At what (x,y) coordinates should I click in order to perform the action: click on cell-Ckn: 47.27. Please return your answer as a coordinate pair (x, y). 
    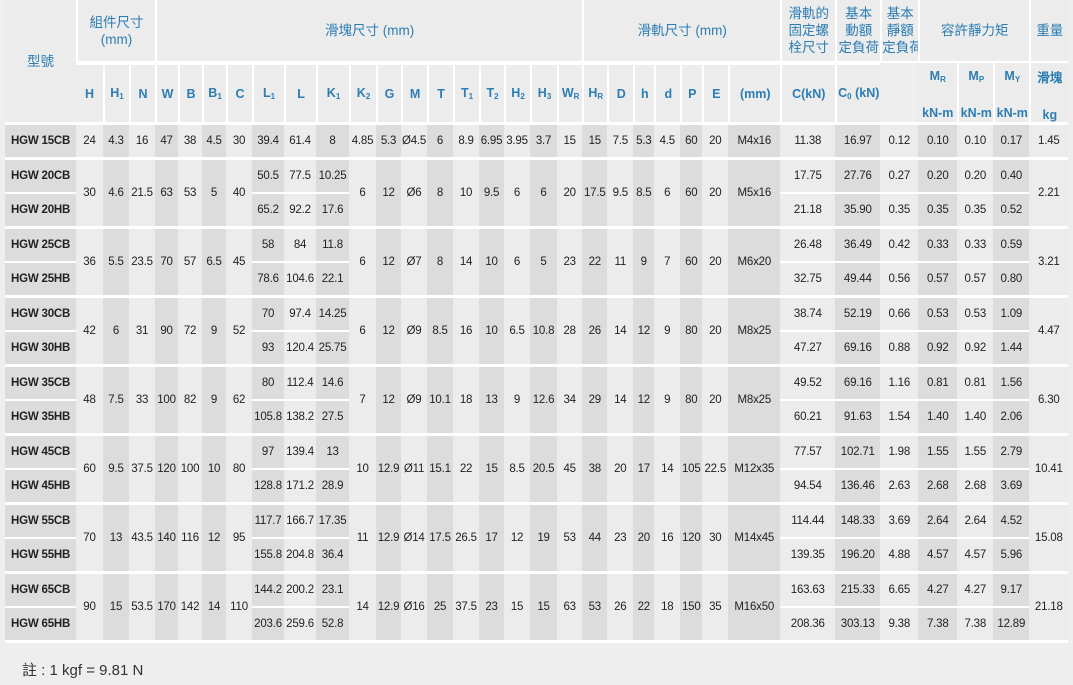
    Looking at the image, I should click on (808, 347).